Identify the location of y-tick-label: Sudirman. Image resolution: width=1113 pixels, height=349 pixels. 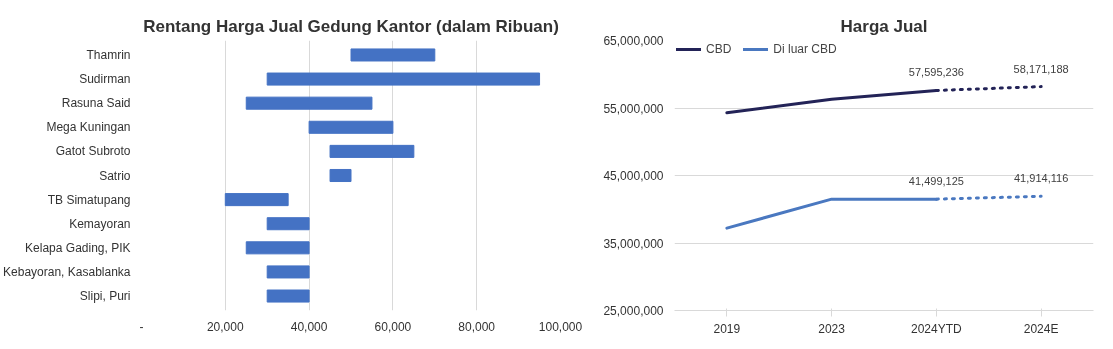
(105, 79).